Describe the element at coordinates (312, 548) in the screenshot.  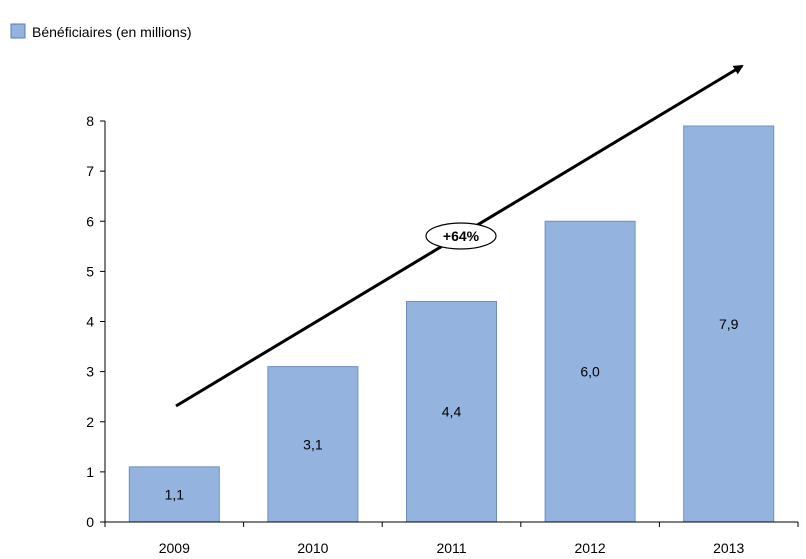
I see `x-tick-label: 2010` at that location.